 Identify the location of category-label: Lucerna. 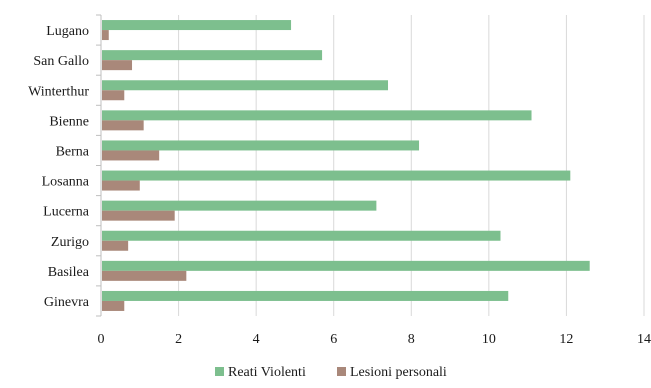
(66, 212).